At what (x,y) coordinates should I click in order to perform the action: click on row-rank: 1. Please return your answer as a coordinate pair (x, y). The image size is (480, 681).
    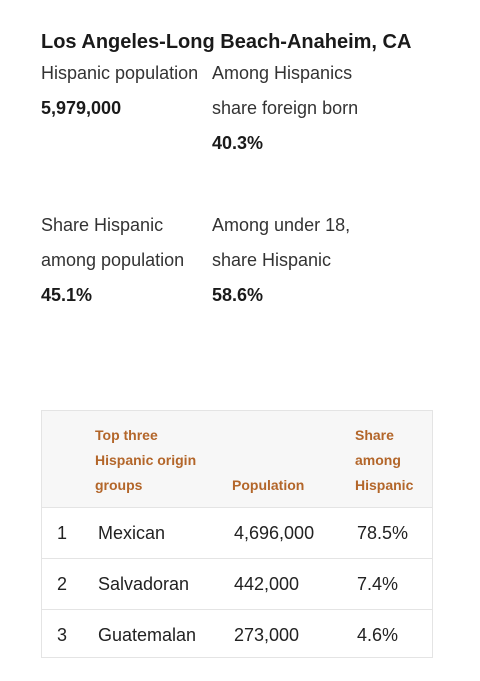
    Looking at the image, I should click on (62, 533).